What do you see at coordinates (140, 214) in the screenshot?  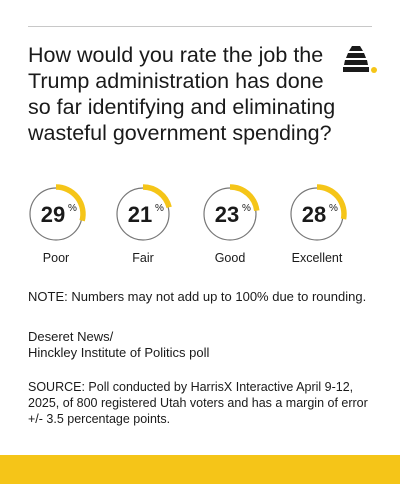 I see `value-label-fair: 21` at bounding box center [140, 214].